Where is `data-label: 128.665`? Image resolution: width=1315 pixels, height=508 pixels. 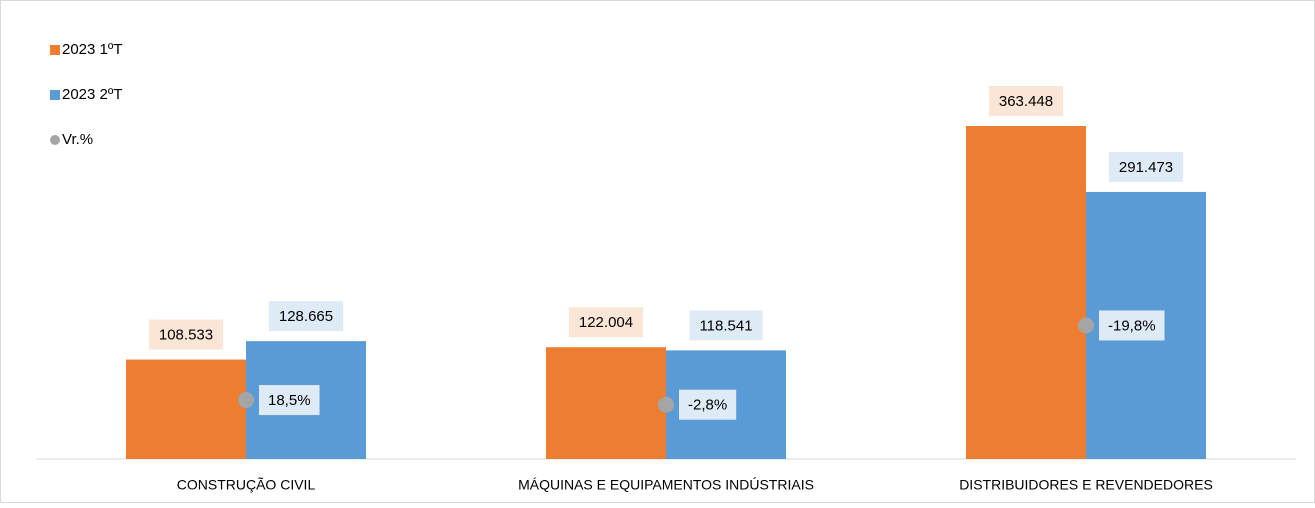 data-label: 128.665 is located at coordinates (306, 316).